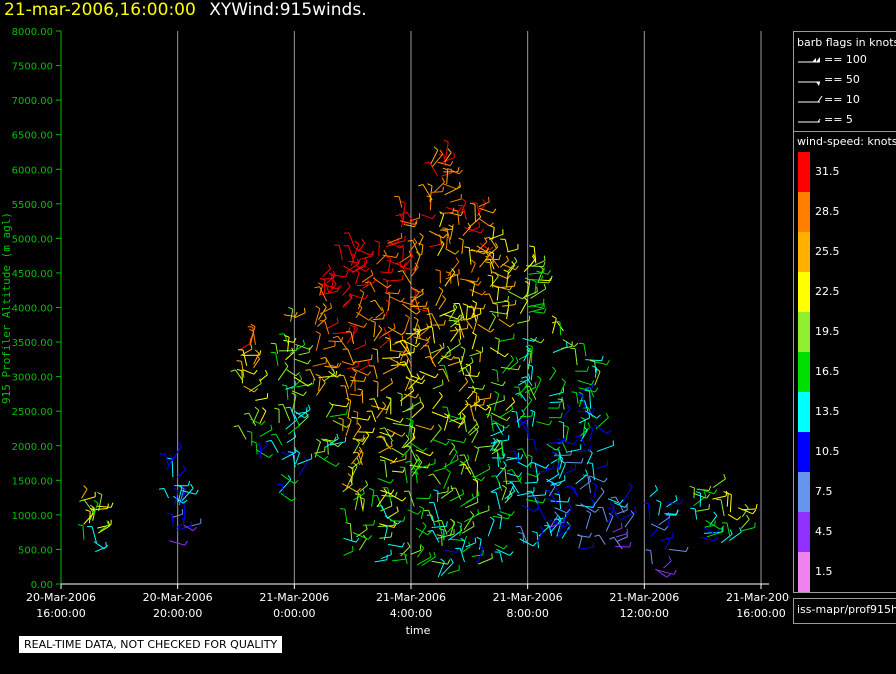 The width and height of the screenshot is (896, 674). What do you see at coordinates (32, 136) in the screenshot?
I see `y-tick-label: 6500.00` at bounding box center [32, 136].